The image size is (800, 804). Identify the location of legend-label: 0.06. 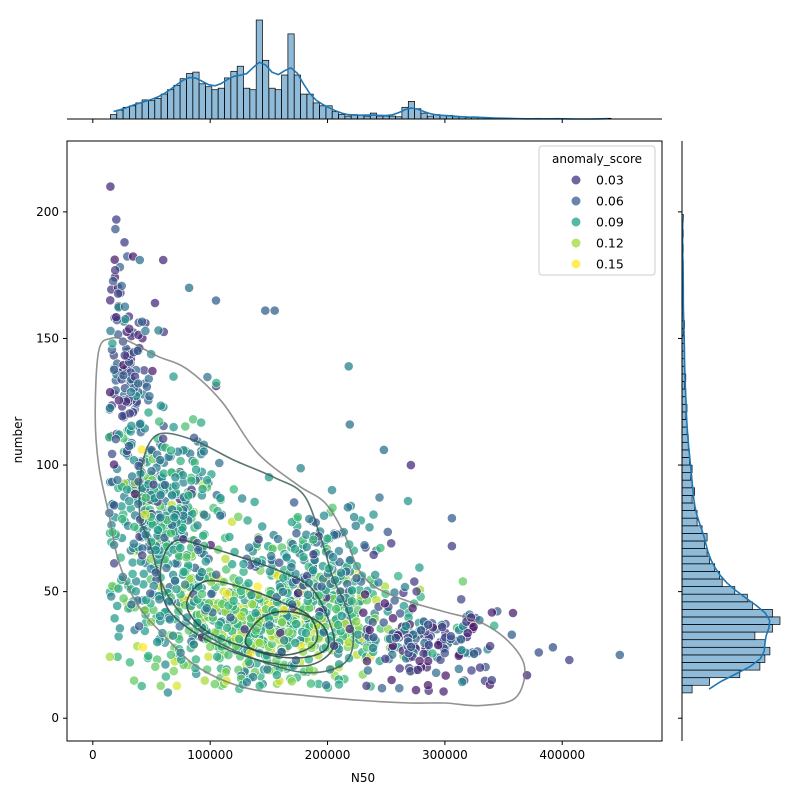
(610, 201).